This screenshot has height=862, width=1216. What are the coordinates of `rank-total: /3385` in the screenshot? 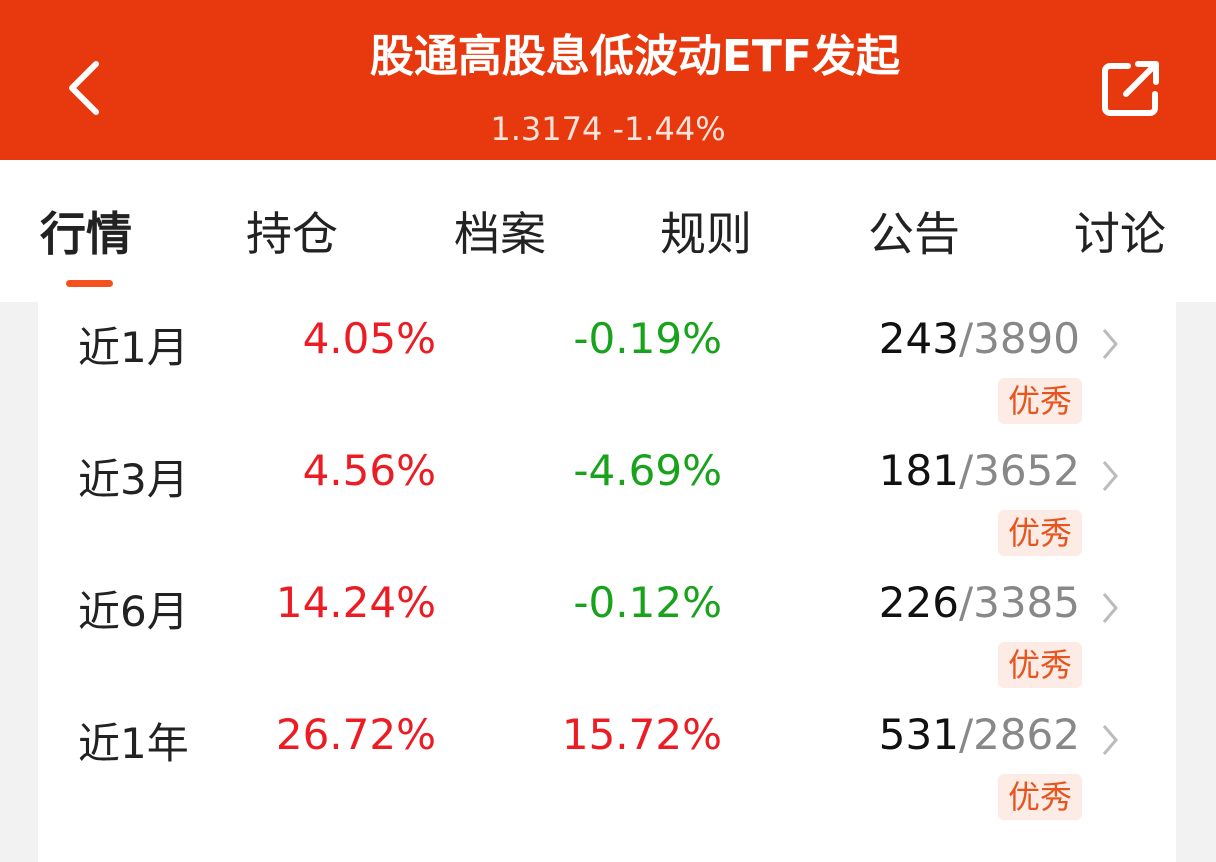 It's located at (1019, 602).